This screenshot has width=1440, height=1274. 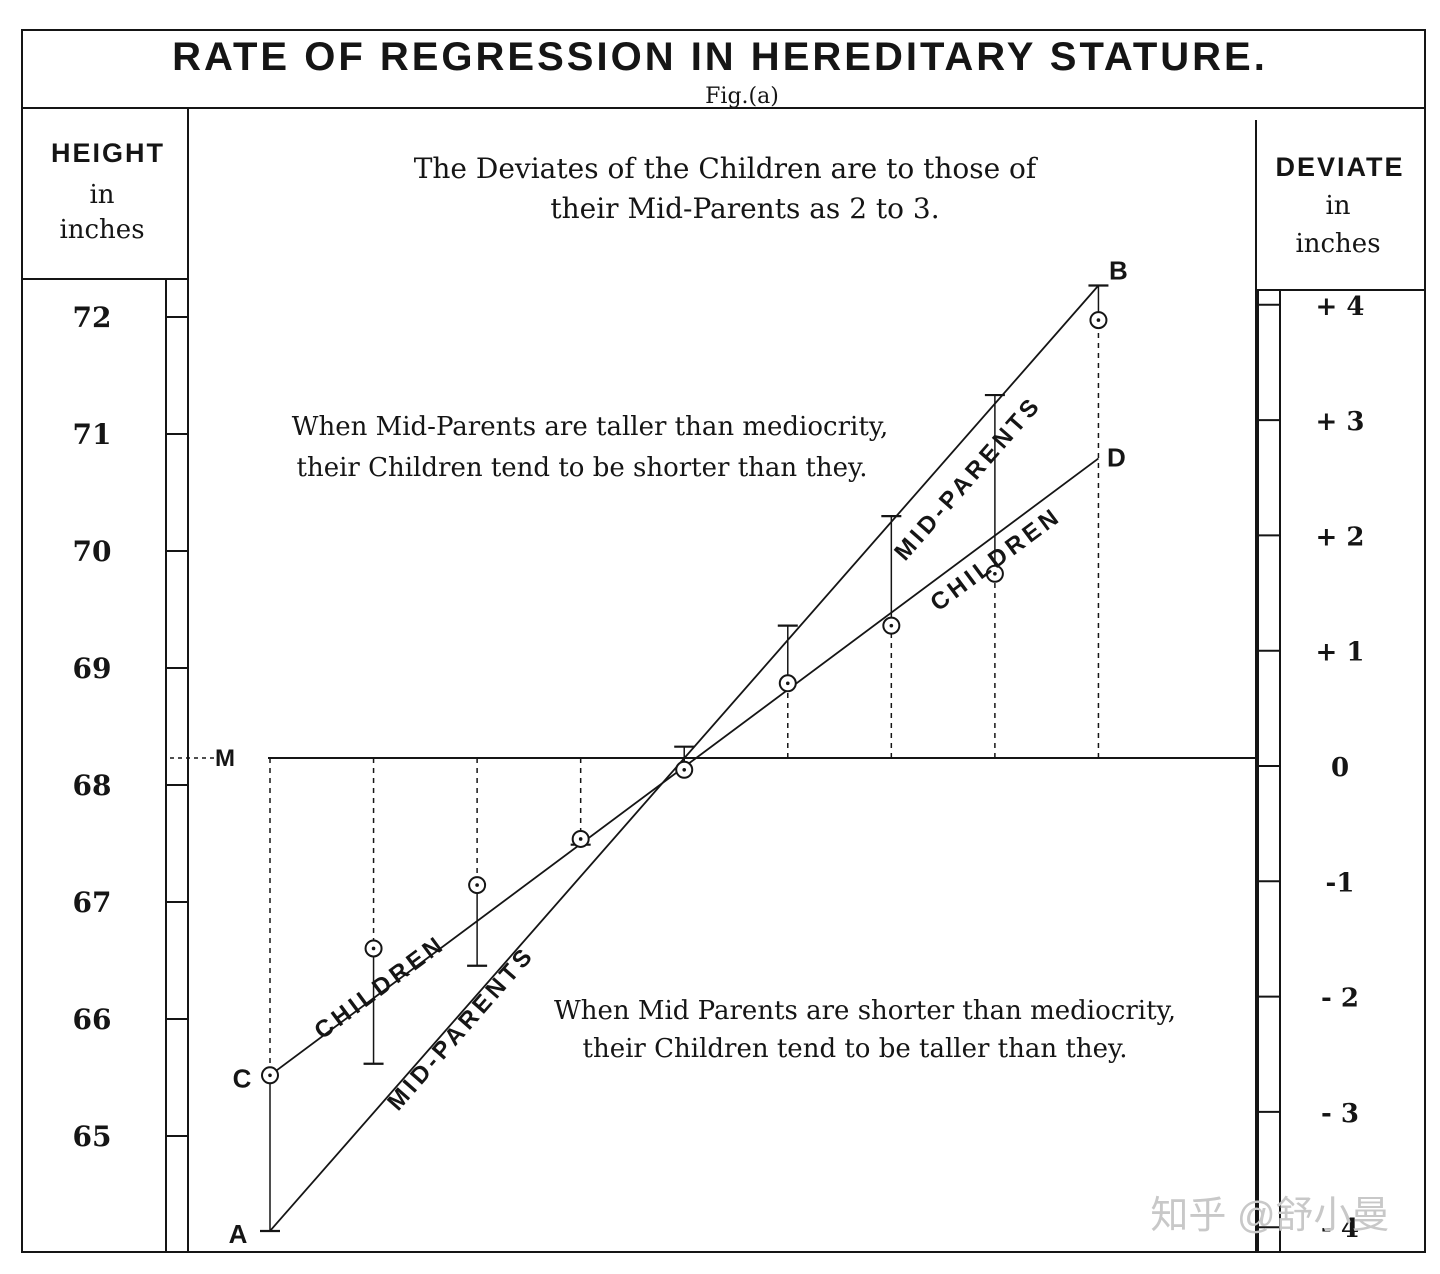 What do you see at coordinates (92, 1136) in the screenshot?
I see `left-tick-label-65: 65` at bounding box center [92, 1136].